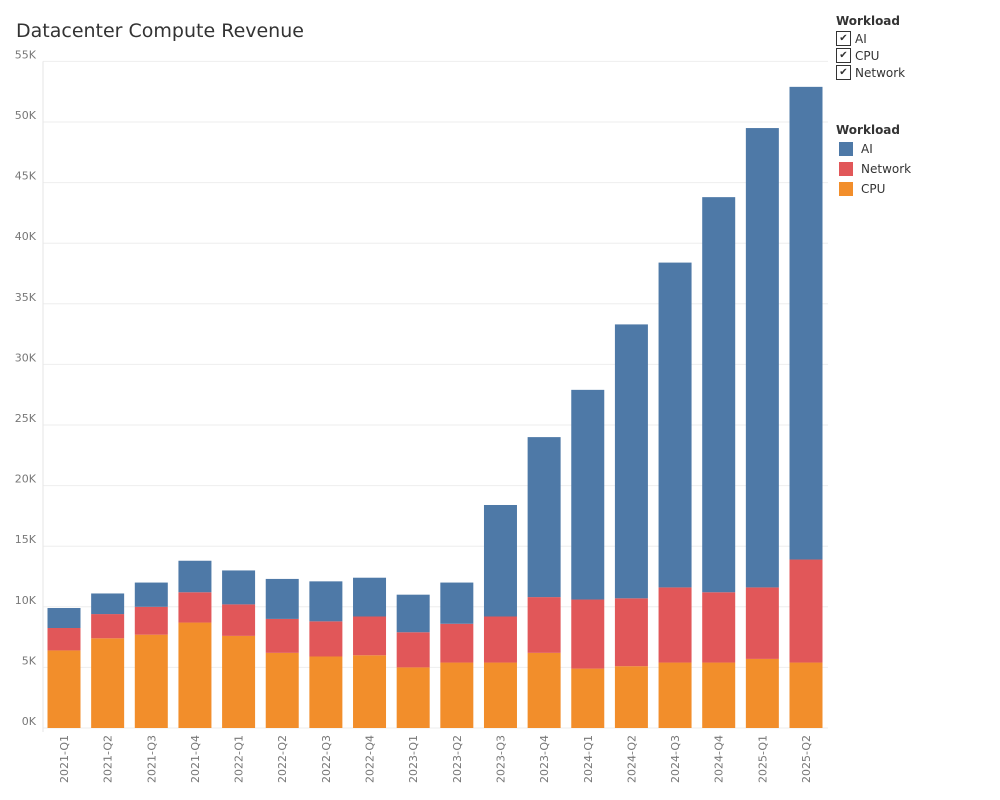 The image size is (1000, 800). I want to click on x-tick-label: 2023-Q4, so click(544, 759).